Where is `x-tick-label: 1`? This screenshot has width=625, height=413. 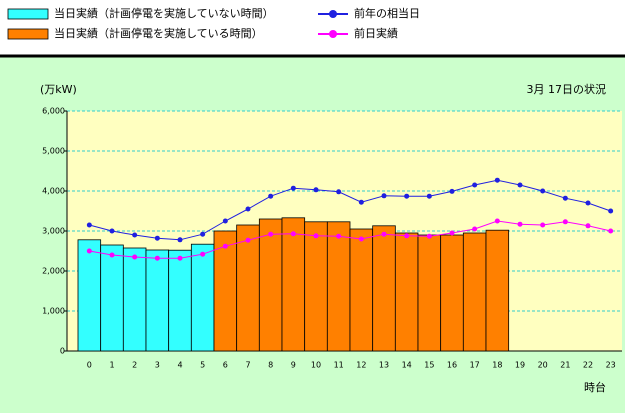
x-tick-label: 1 is located at coordinates (111, 365).